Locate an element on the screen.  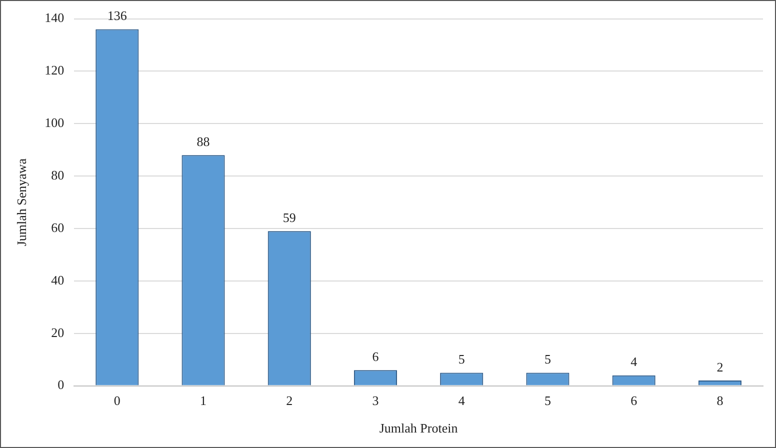
y-tick-label: 0 is located at coordinates (61, 384).